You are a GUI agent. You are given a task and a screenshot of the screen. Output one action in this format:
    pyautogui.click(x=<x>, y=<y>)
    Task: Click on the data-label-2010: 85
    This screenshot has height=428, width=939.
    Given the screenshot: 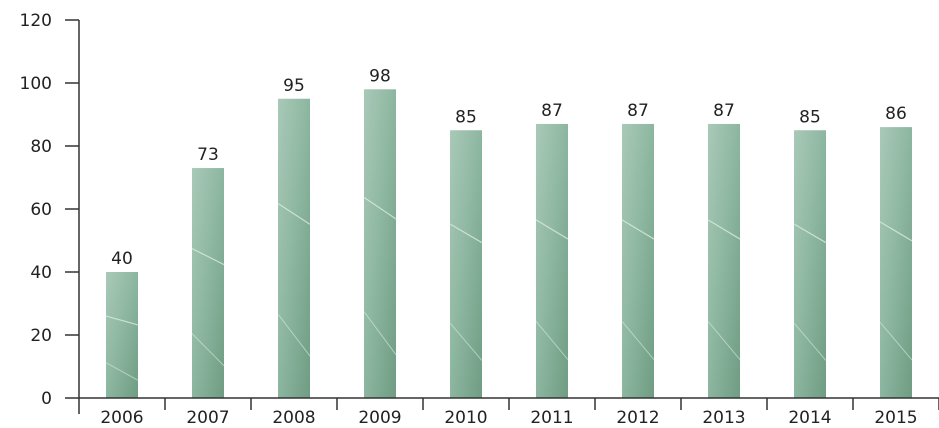 What is the action you would take?
    pyautogui.click(x=466, y=117)
    